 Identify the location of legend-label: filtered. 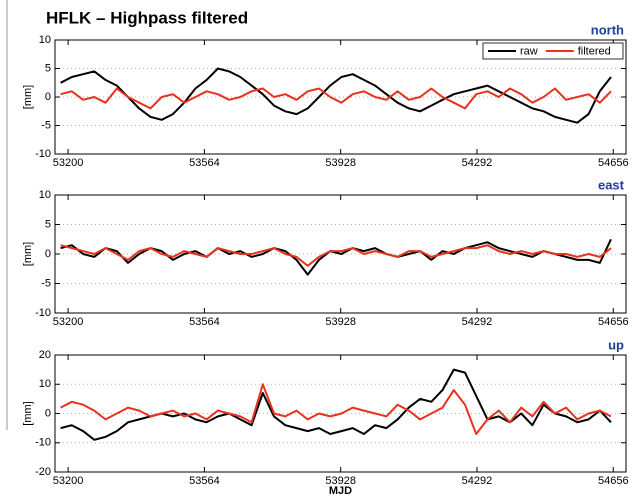
(594, 51).